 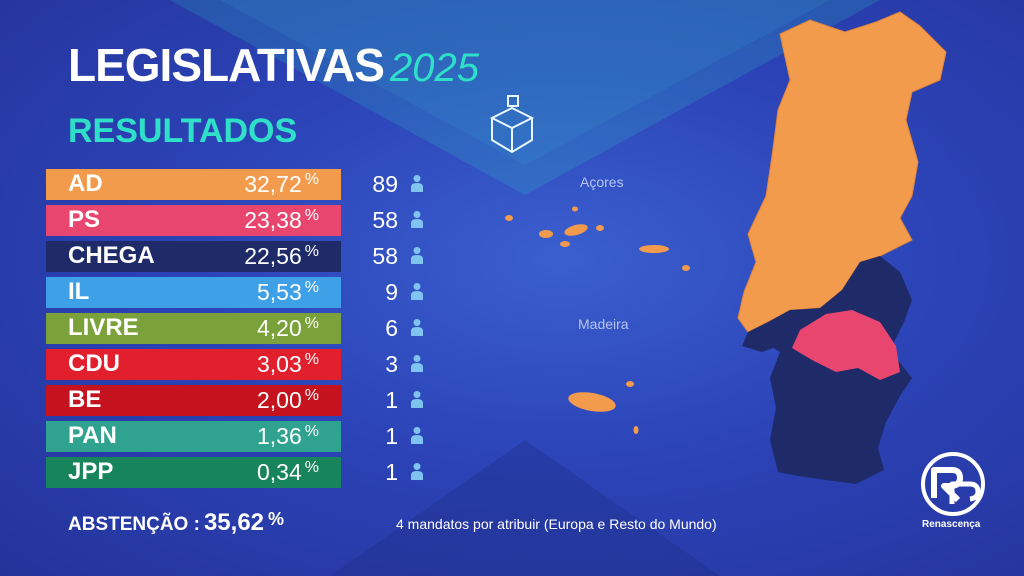 I want to click on azores-islands, so click(x=597, y=238).